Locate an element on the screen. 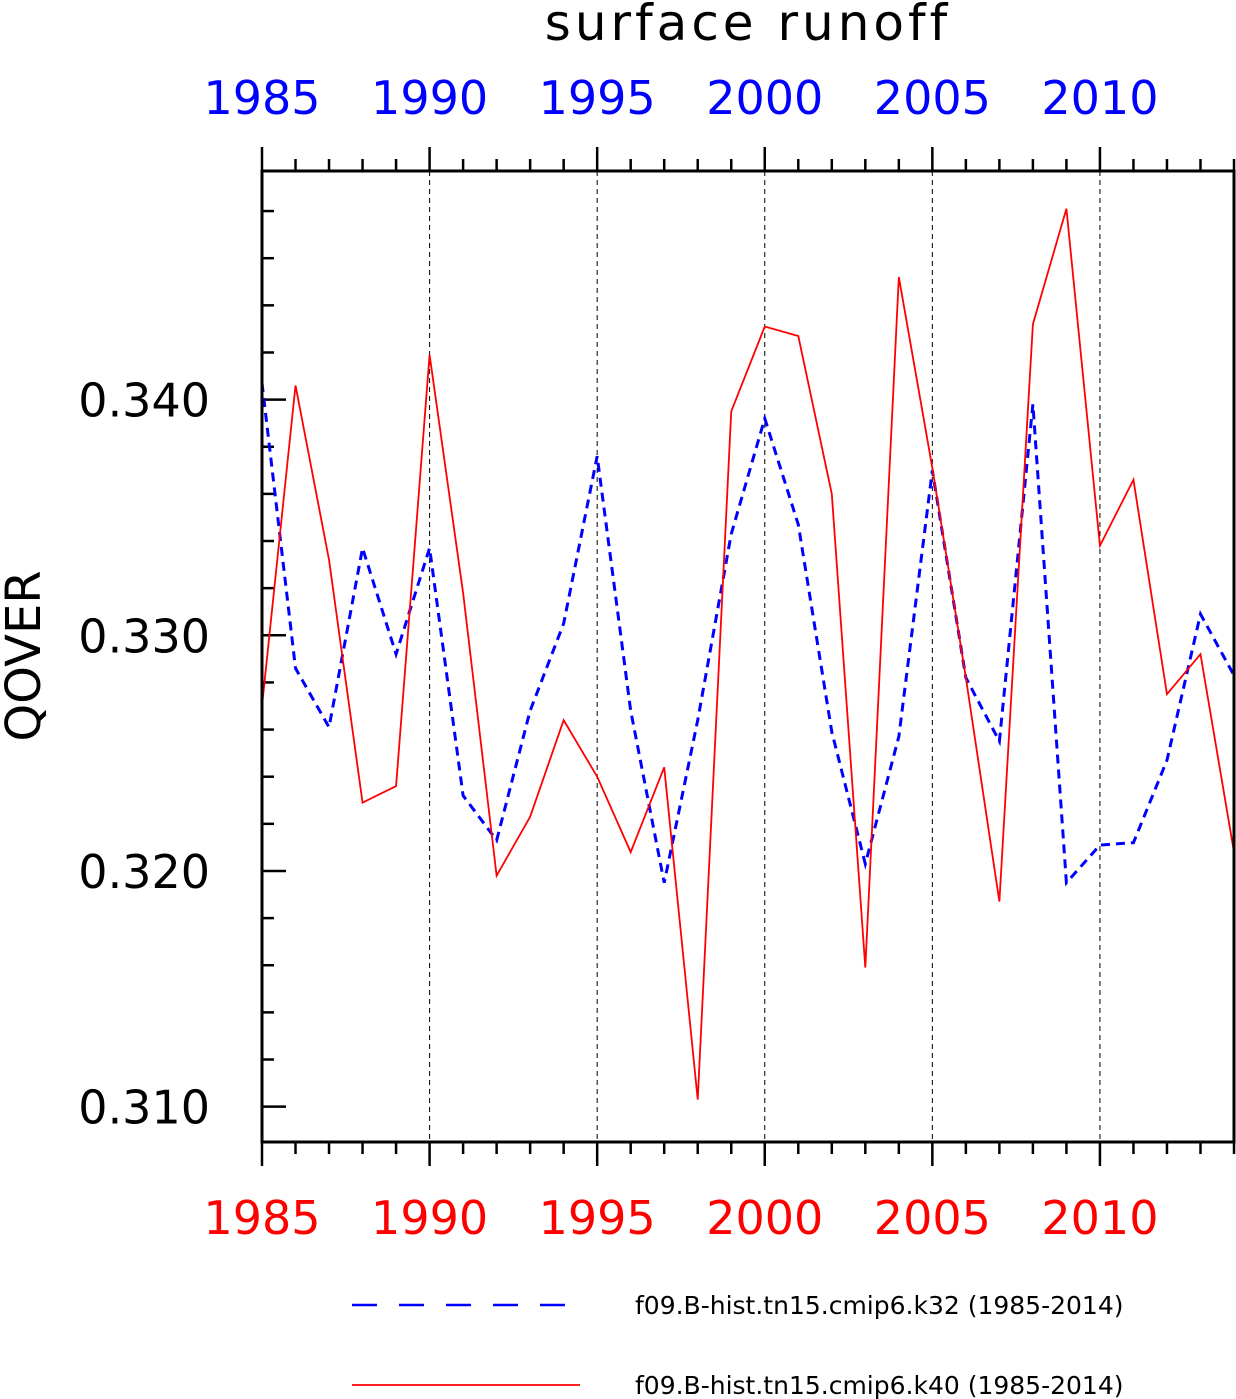  x-tick-label-top: 1985 is located at coordinates (261, 98).